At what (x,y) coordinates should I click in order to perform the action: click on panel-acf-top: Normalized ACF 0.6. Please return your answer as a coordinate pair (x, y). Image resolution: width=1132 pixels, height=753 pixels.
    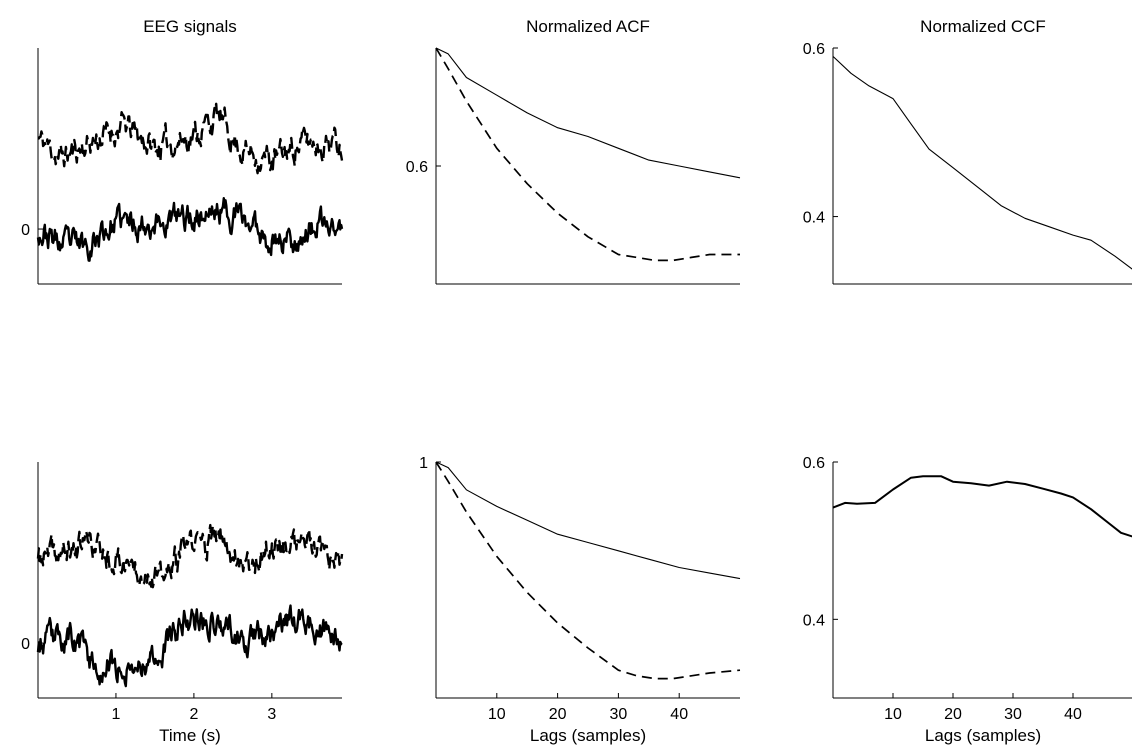
    Looking at the image, I should click on (573, 151).